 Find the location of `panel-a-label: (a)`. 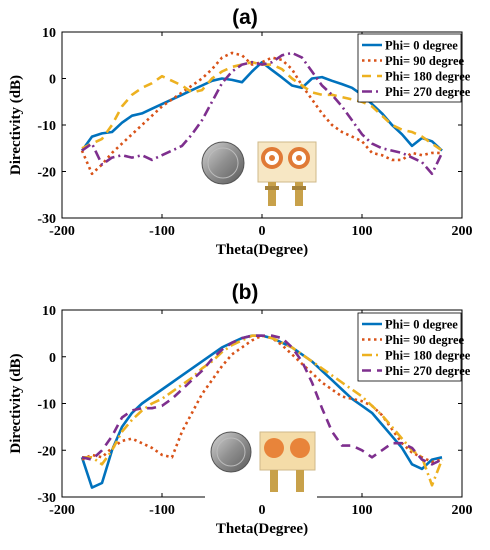

panel-a-label: (a) is located at coordinates (245, 17).